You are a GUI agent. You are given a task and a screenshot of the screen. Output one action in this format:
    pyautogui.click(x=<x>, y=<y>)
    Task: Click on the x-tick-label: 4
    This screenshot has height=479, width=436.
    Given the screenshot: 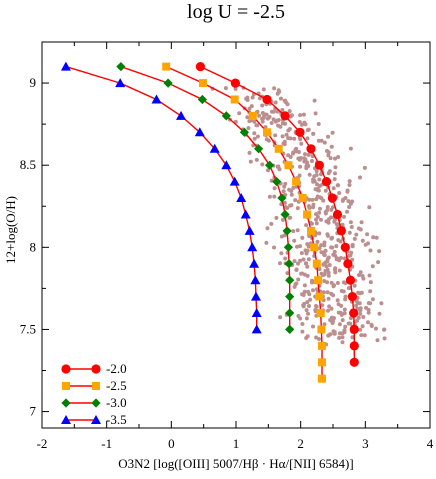 What is the action you would take?
    pyautogui.click(x=430, y=443)
    